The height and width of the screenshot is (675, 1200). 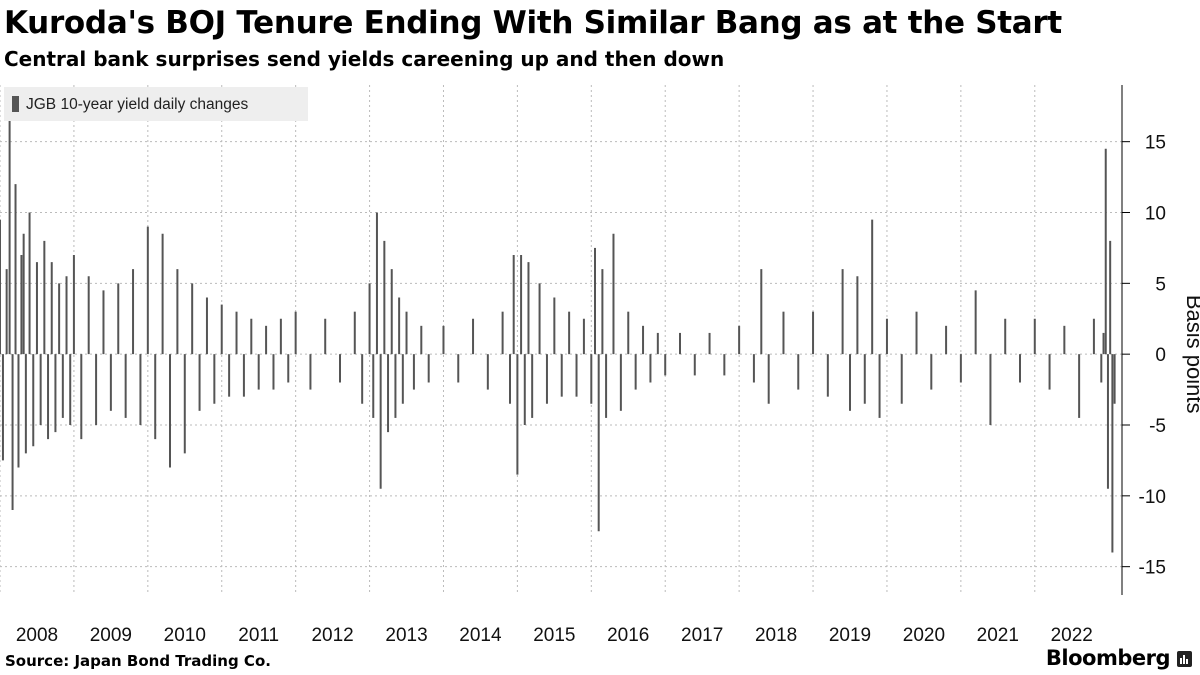 I want to click on legend: JGB 10-year yield daily changes, so click(x=156, y=104).